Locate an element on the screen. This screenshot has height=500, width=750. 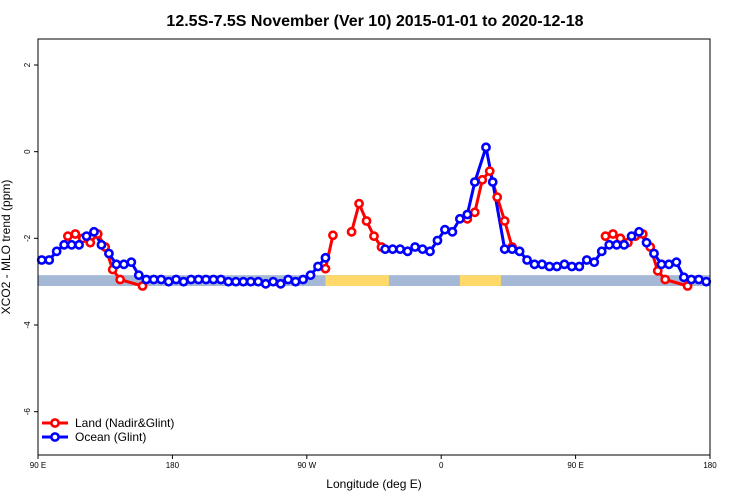
legend-land-marker is located at coordinates (55, 423).